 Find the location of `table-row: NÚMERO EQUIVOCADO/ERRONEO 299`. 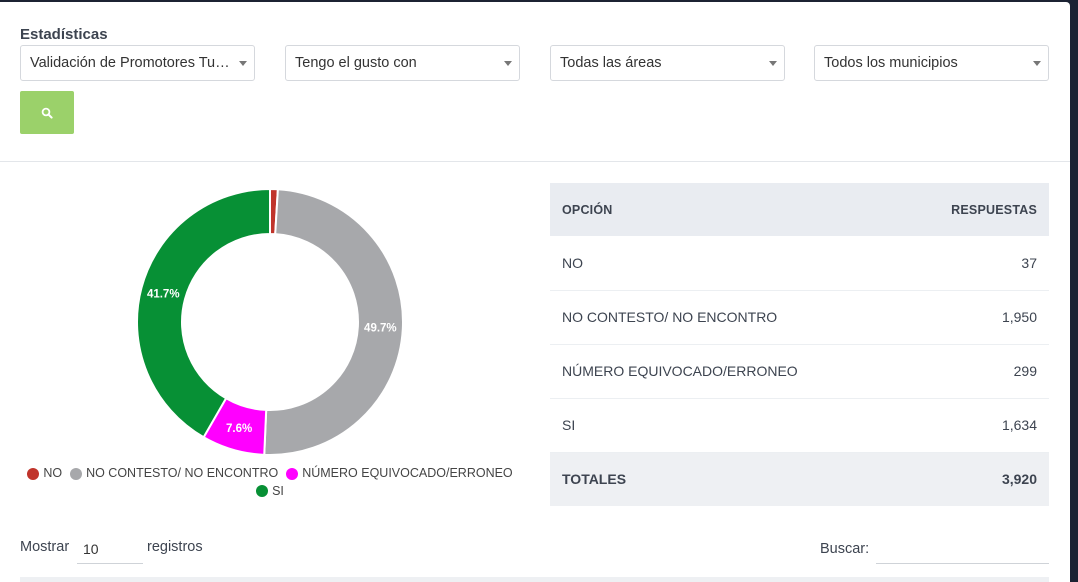

table-row: NÚMERO EQUIVOCADO/ERRONEO 299 is located at coordinates (799, 371).